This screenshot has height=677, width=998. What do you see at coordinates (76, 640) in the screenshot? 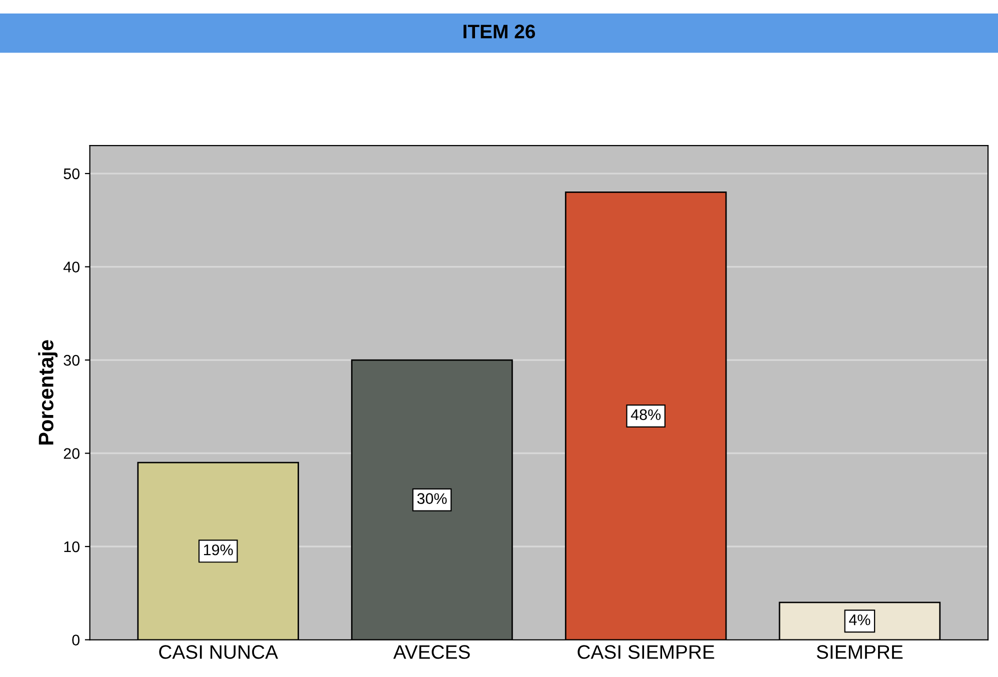
I see `y-tick-label: 0` at bounding box center [76, 640].